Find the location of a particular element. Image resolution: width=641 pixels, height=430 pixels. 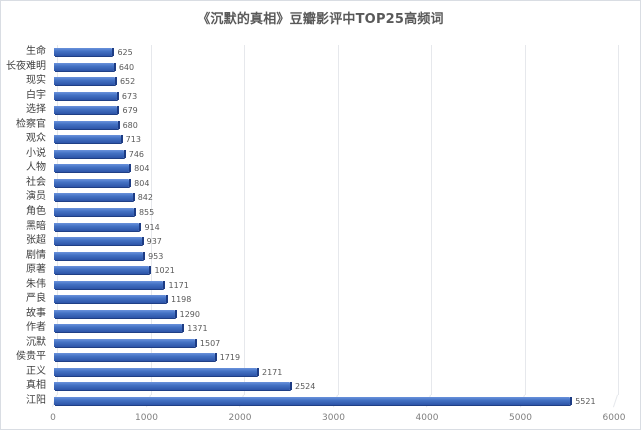

y-axis-category-label: 朱伟 is located at coordinates (36, 284).